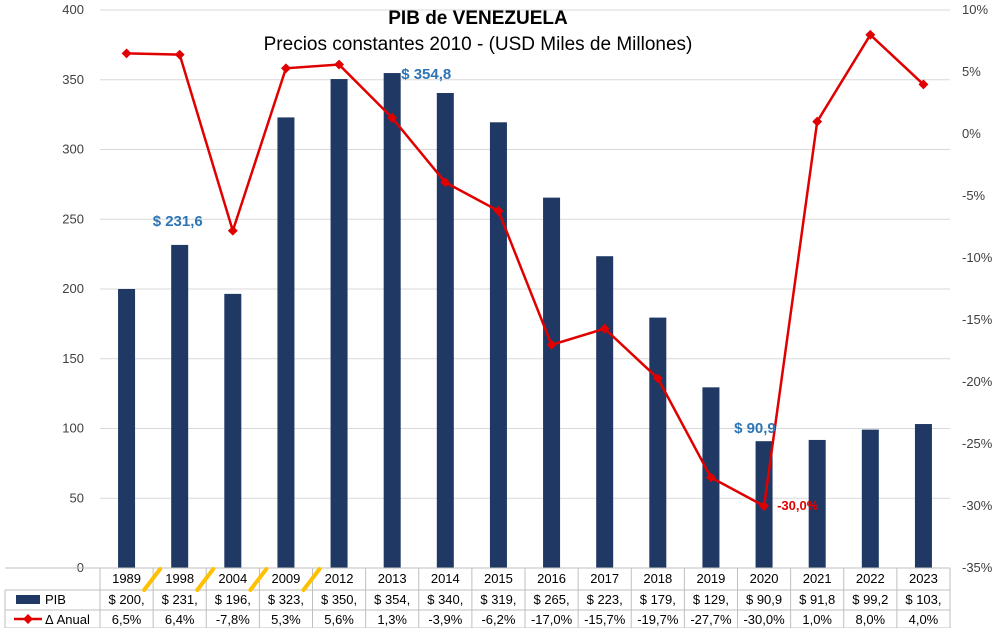 The width and height of the screenshot is (1005, 628). What do you see at coordinates (764, 599) in the screenshot?
I see `table-cell-pib: $ 90,9` at bounding box center [764, 599].